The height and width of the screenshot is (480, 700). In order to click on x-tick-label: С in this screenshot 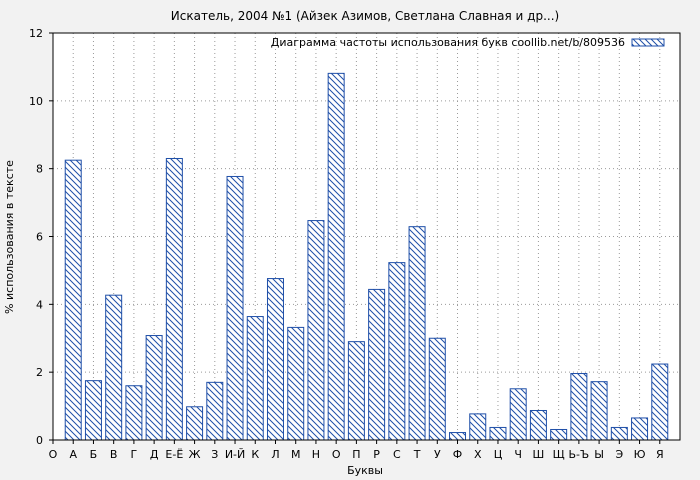, I will do `click(397, 454)`.